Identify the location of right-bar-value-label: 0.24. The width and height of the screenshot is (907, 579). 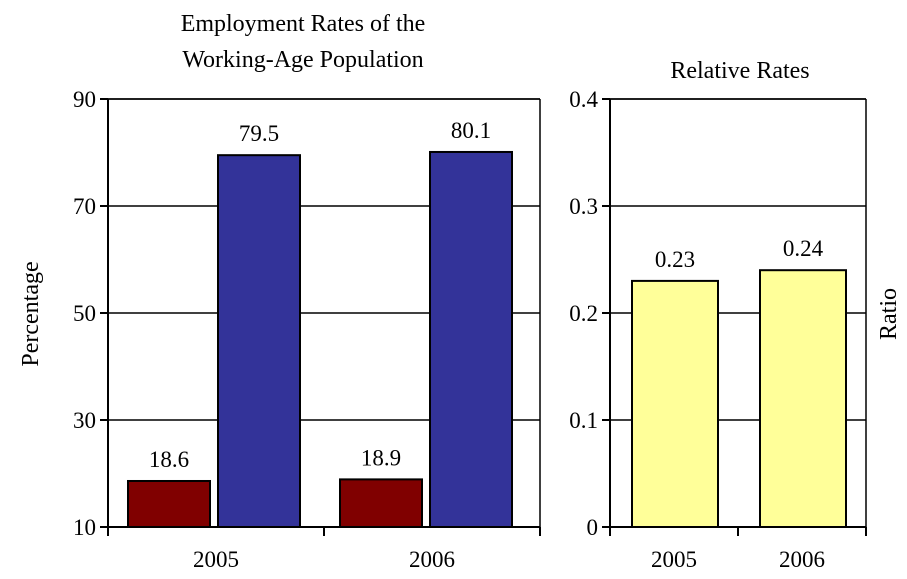
(803, 248).